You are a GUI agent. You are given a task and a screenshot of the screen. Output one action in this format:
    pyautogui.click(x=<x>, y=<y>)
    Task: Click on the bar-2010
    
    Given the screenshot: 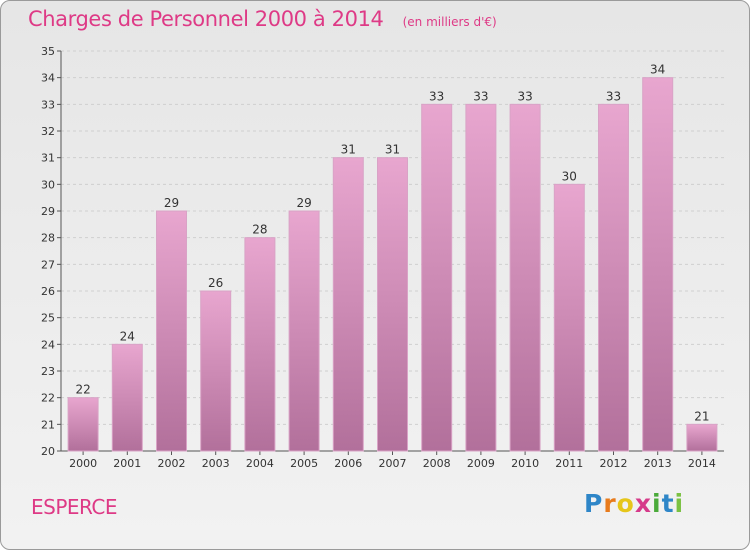 What is the action you would take?
    pyautogui.click(x=525, y=277)
    